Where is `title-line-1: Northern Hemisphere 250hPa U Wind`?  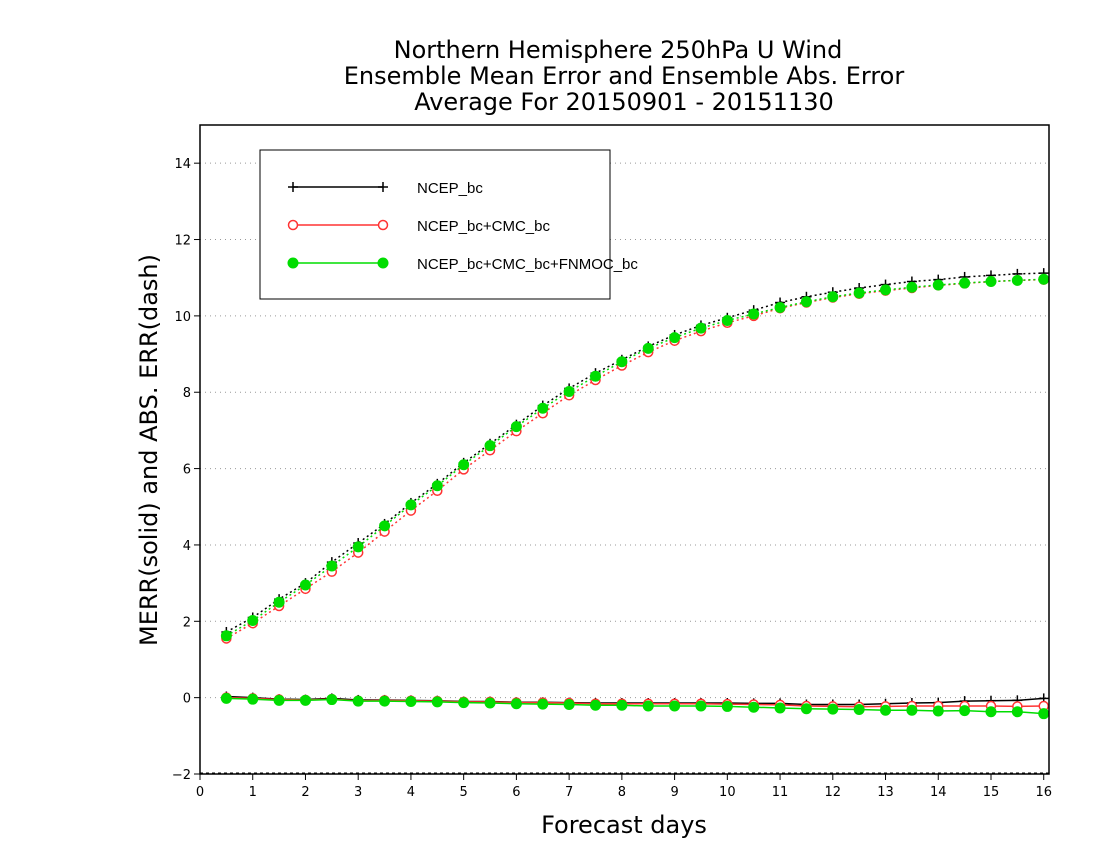 title-line-1: Northern Hemisphere 250hPa U Wind is located at coordinates (618, 50).